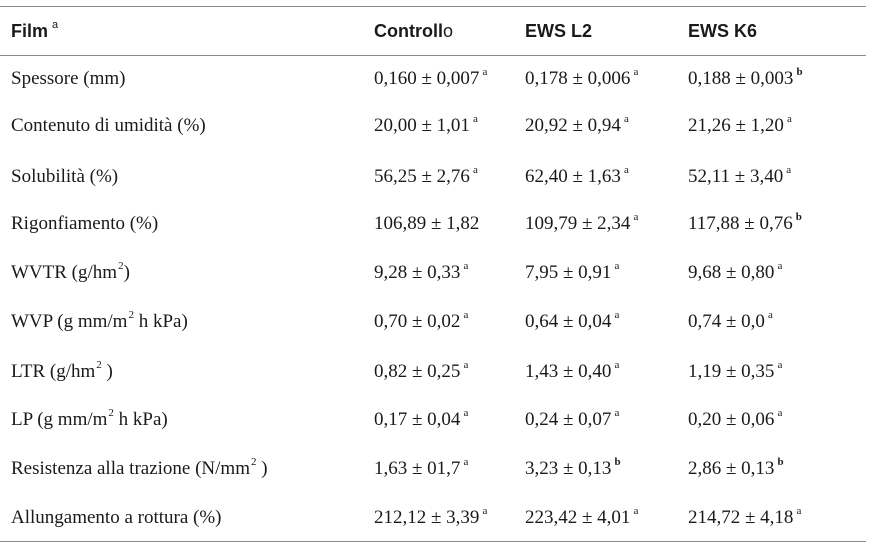 The height and width of the screenshot is (545, 870). What do you see at coordinates (426, 125) in the screenshot?
I see `row-value: 20,00 ± 1,01 a` at bounding box center [426, 125].